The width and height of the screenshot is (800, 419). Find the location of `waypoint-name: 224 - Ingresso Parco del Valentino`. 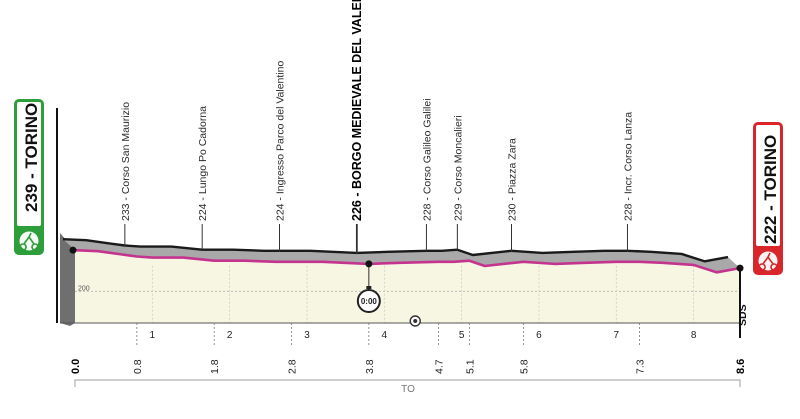

waypoint-name: 224 - Ingresso Parco del Valentino is located at coordinates (281, 141).